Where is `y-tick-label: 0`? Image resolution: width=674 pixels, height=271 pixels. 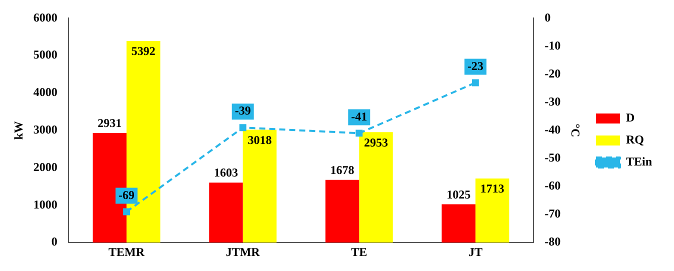 y-tick-label: 0 is located at coordinates (54, 241).